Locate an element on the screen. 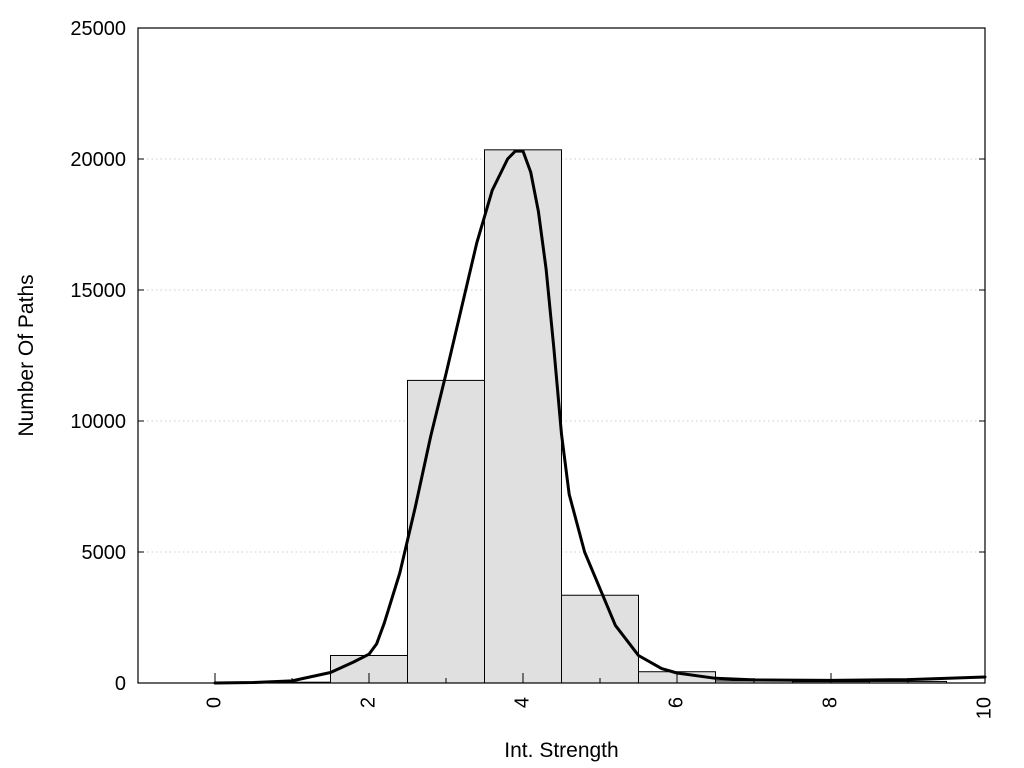  y-tick-label: 25000 is located at coordinates (98, 29).